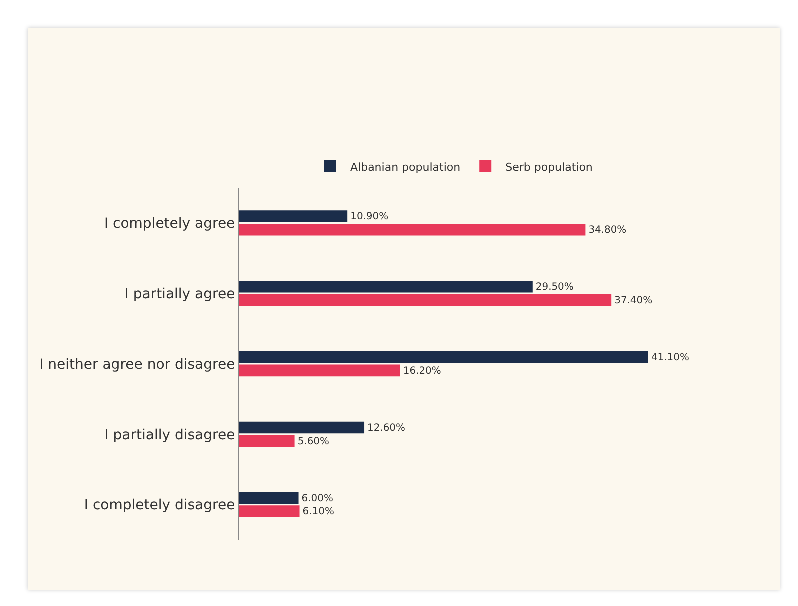  Describe the element at coordinates (138, 364) in the screenshot. I see `y-tick-label: I neither agree nor disagree` at that location.